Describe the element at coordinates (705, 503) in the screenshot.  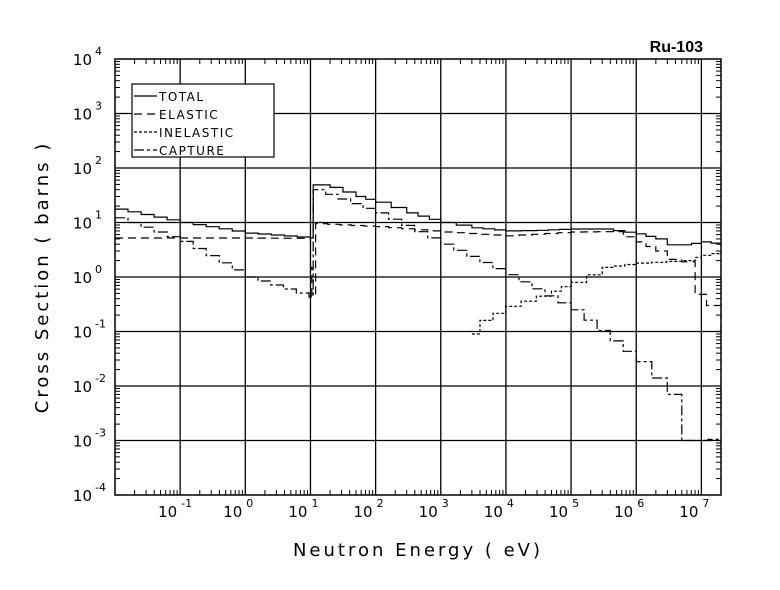
I see `x-tick-exponent: 7` at that location.